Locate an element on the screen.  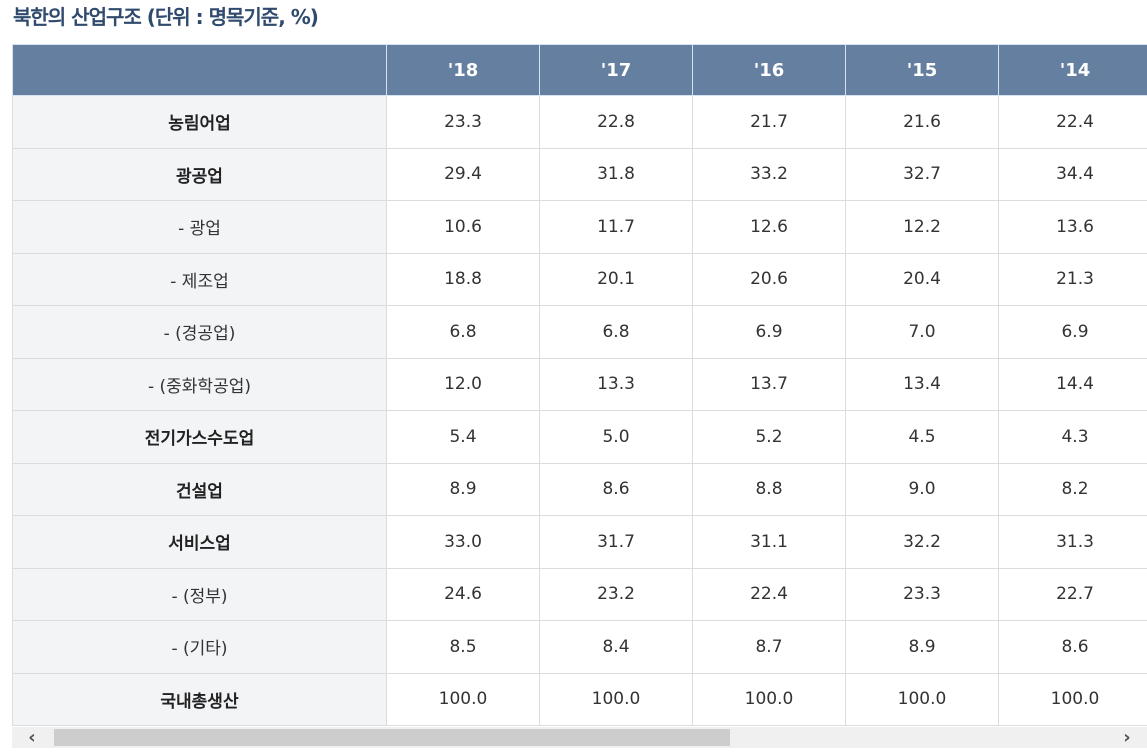
value-cell: 8.5 is located at coordinates (463, 647).